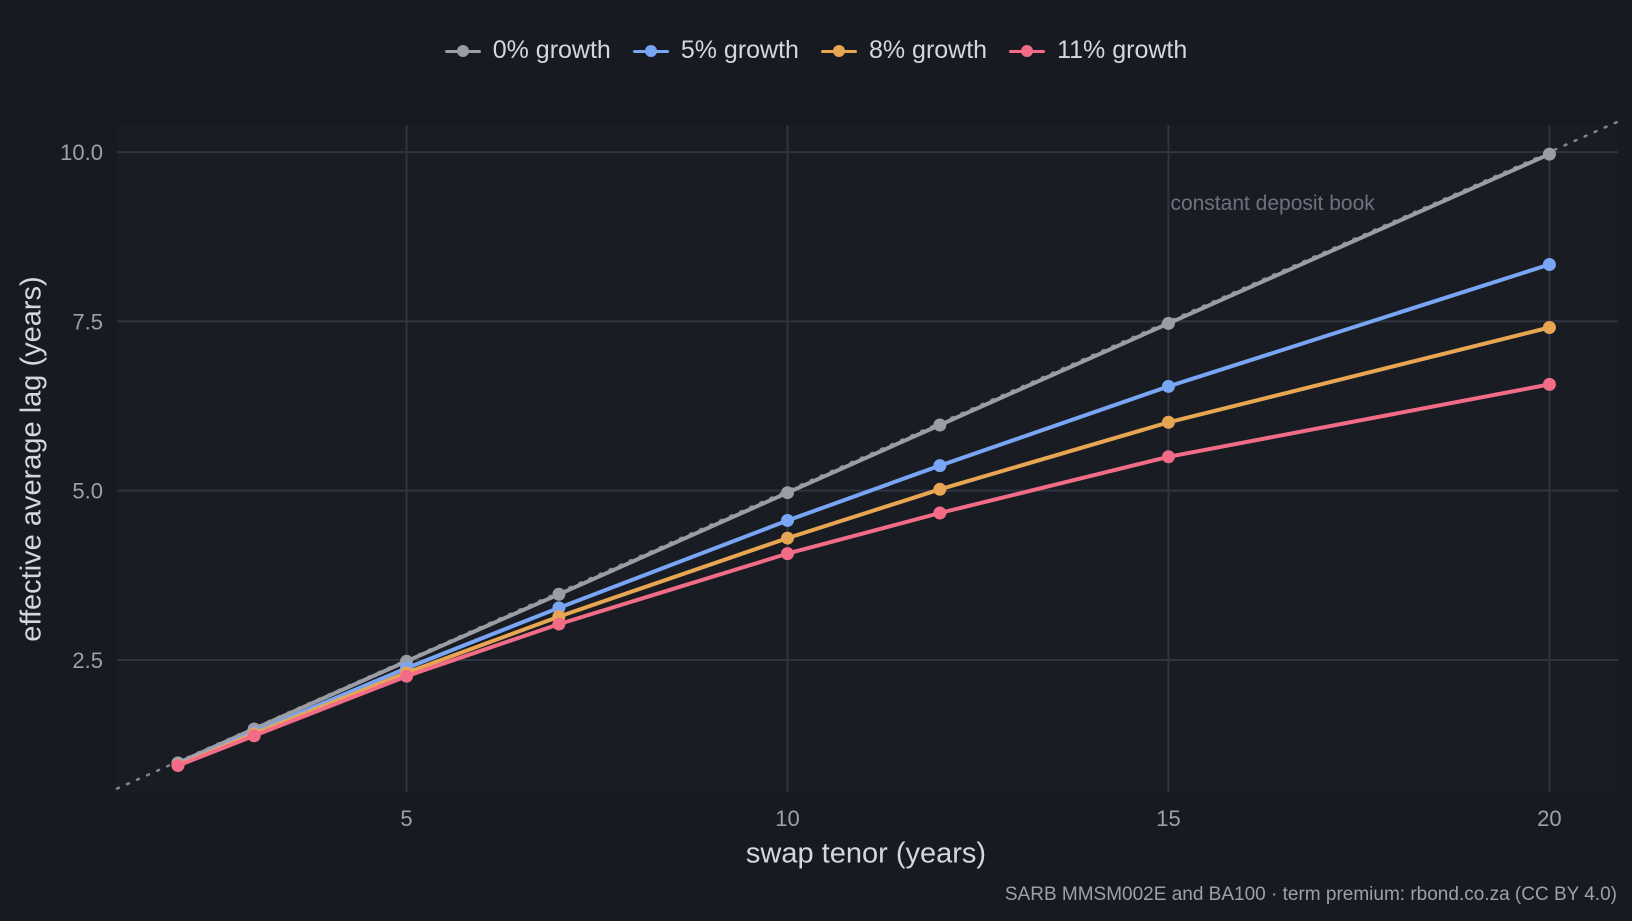  Describe the element at coordinates (406, 818) in the screenshot. I see `x-tick-label: 5` at that location.